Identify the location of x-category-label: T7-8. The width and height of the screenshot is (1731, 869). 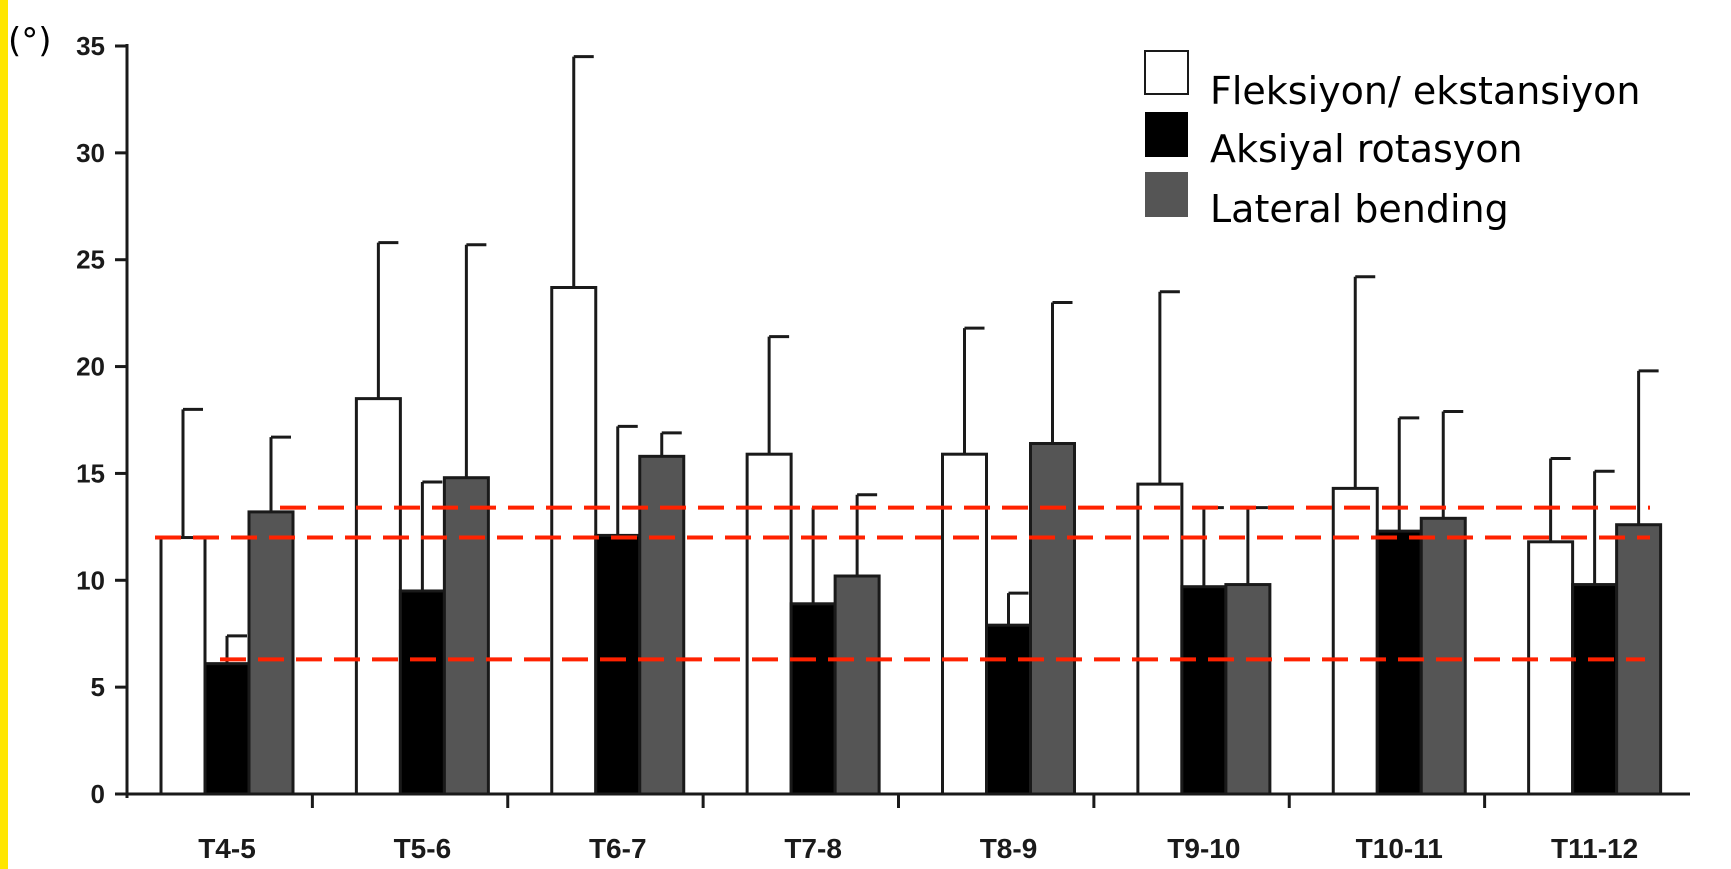
(813, 848).